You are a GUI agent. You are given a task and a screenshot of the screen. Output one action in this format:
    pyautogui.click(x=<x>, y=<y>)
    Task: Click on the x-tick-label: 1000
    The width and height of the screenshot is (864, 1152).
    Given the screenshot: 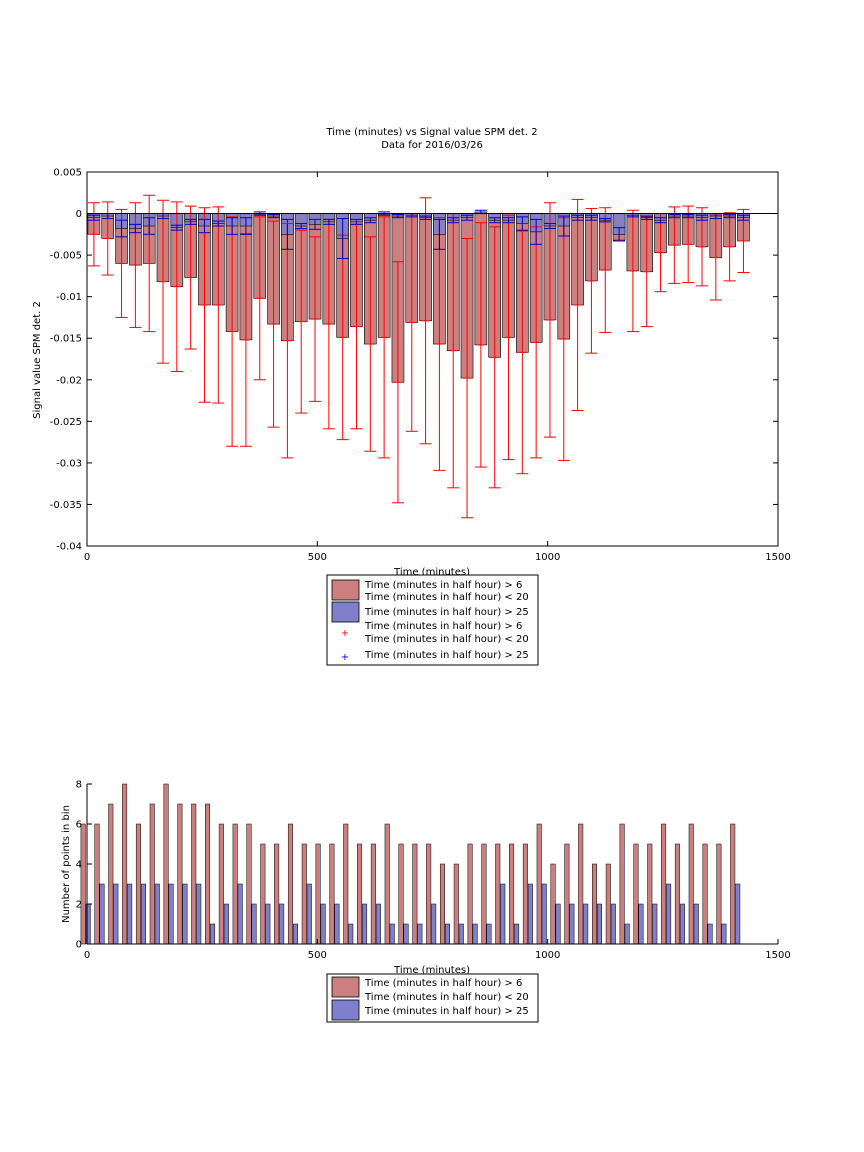 What is the action you would take?
    pyautogui.click(x=547, y=557)
    